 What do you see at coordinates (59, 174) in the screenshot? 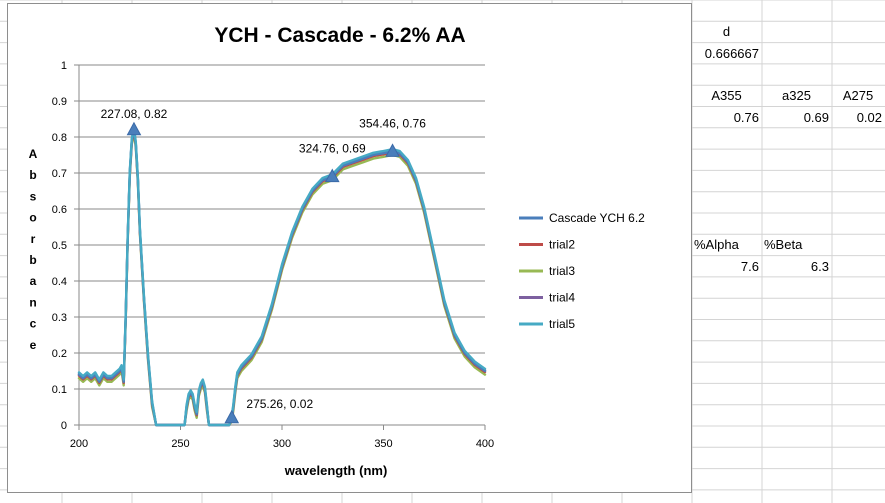
I see `y-tick-label: 0.7` at bounding box center [59, 174].